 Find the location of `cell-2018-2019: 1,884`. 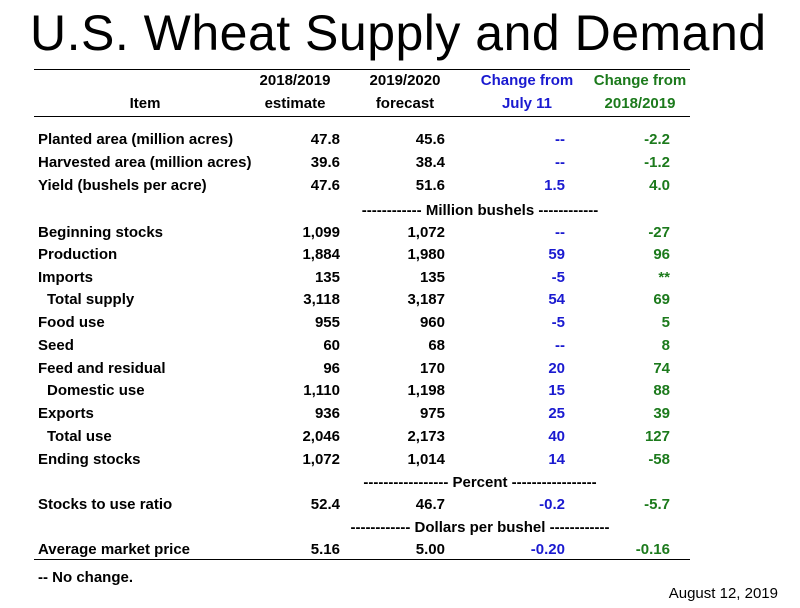

cell-2018-2019: 1,884 is located at coordinates (321, 254).